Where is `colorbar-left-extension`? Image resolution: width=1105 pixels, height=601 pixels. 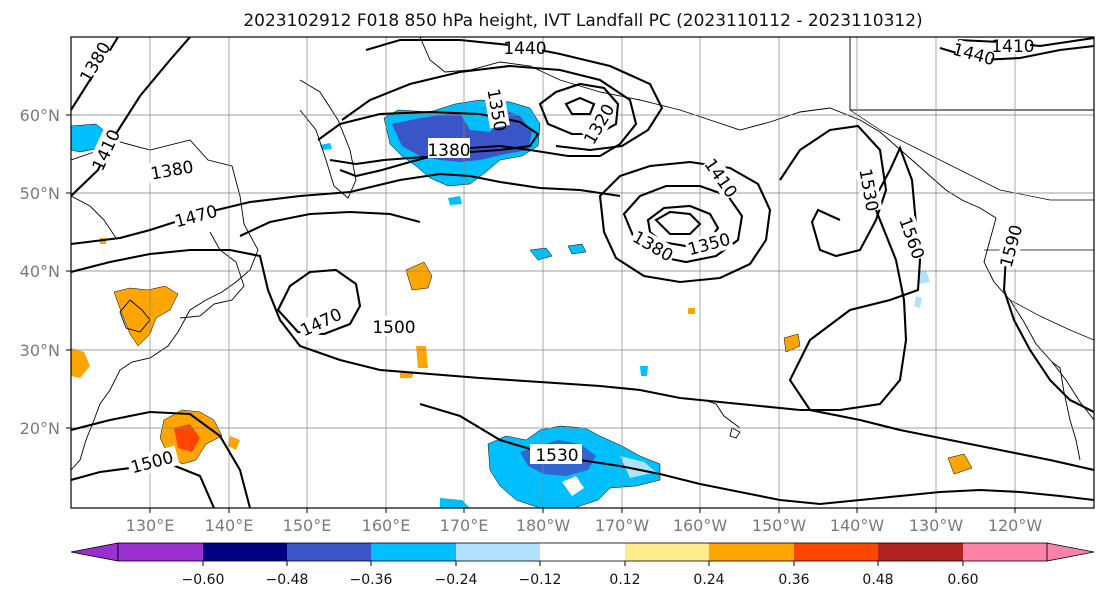
colorbar-left-extension is located at coordinates (94, 552).